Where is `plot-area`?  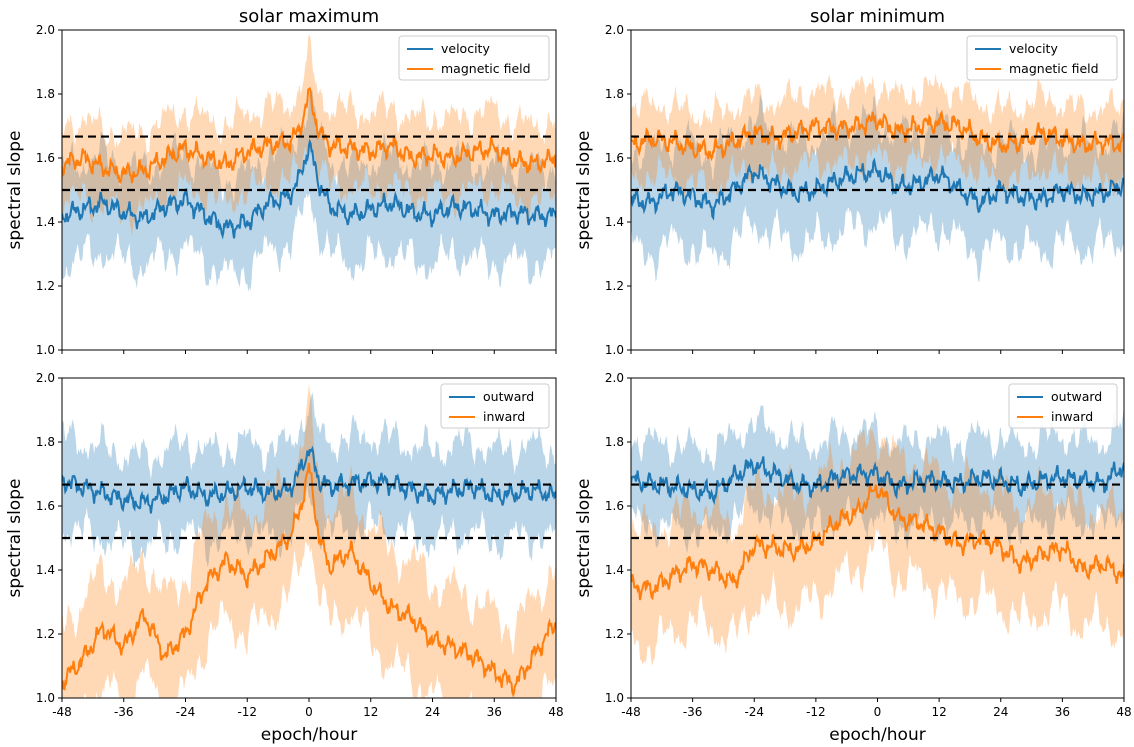
plot-area is located at coordinates (877, 178).